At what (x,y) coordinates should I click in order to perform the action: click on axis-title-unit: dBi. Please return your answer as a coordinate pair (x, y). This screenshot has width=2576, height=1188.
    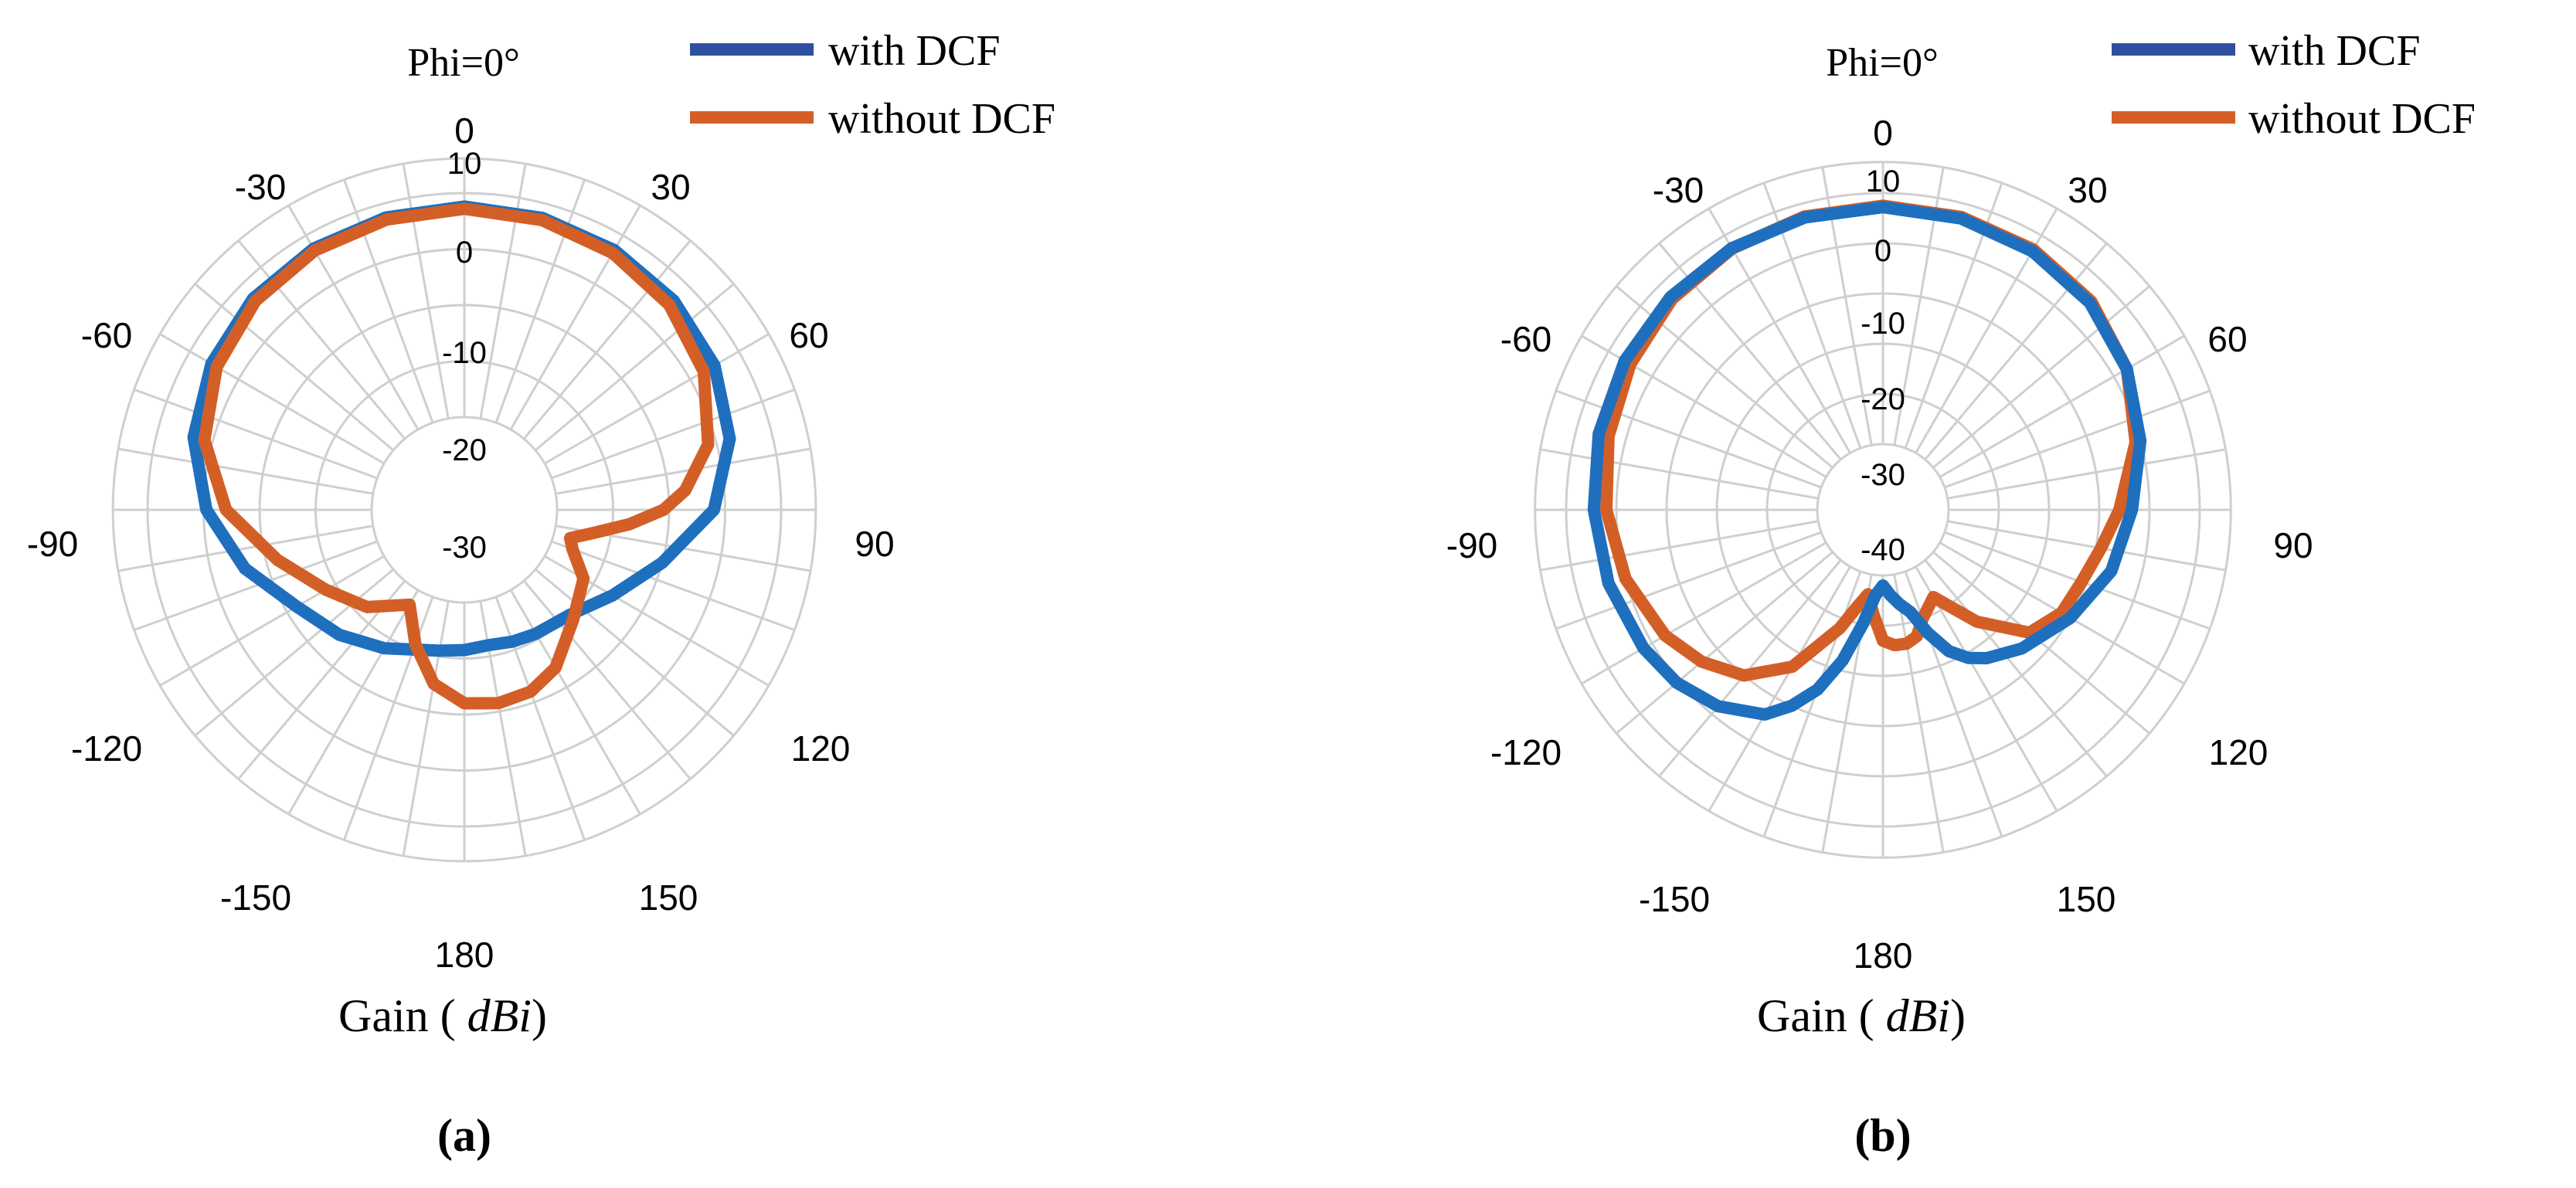
    Looking at the image, I should click on (1918, 1015).